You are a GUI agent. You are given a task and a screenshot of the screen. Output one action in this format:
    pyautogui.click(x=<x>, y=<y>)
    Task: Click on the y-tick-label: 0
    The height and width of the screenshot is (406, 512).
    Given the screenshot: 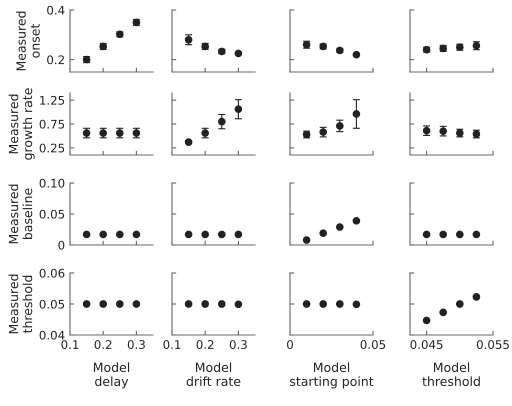 What is the action you would take?
    pyautogui.click(x=61, y=245)
    